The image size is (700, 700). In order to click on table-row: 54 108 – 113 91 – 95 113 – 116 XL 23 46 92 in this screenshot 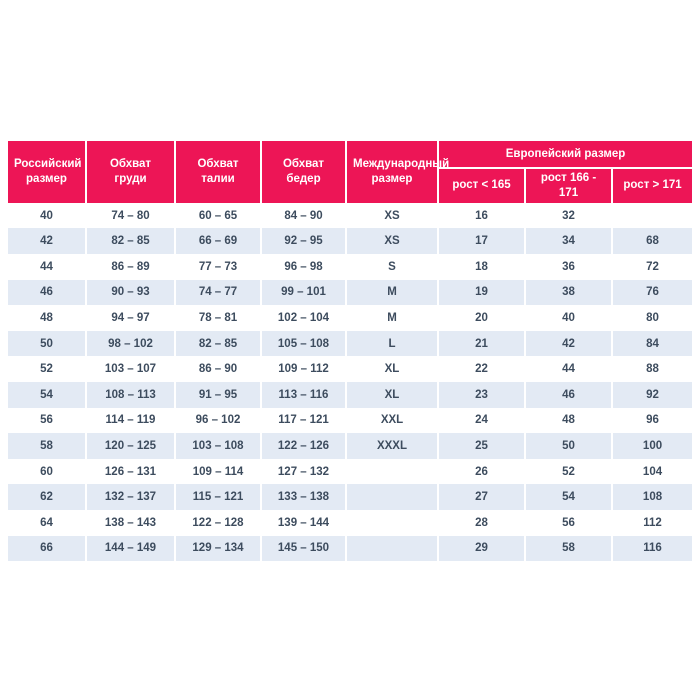, I will do `click(350, 395)`.